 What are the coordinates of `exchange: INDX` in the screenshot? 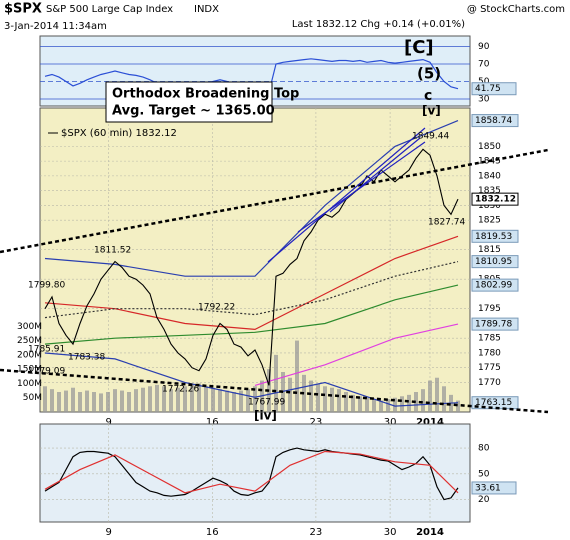 It's located at (206, 9).